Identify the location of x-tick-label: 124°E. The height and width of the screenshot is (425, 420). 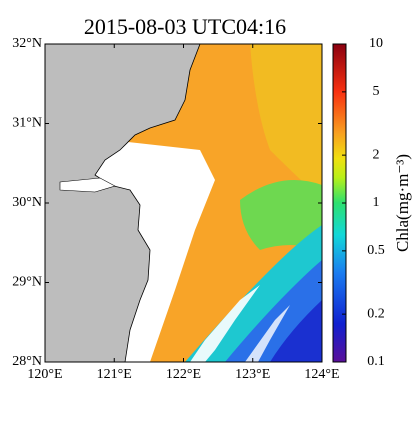
(321, 374).